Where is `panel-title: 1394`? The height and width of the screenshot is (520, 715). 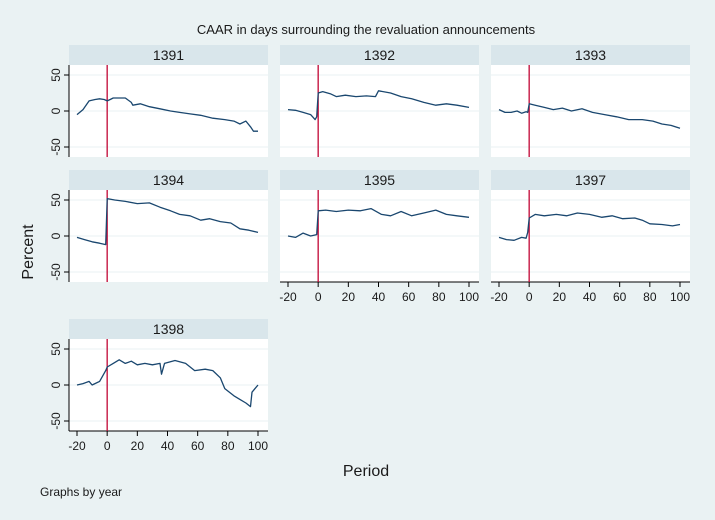 panel-title: 1394 is located at coordinates (168, 180).